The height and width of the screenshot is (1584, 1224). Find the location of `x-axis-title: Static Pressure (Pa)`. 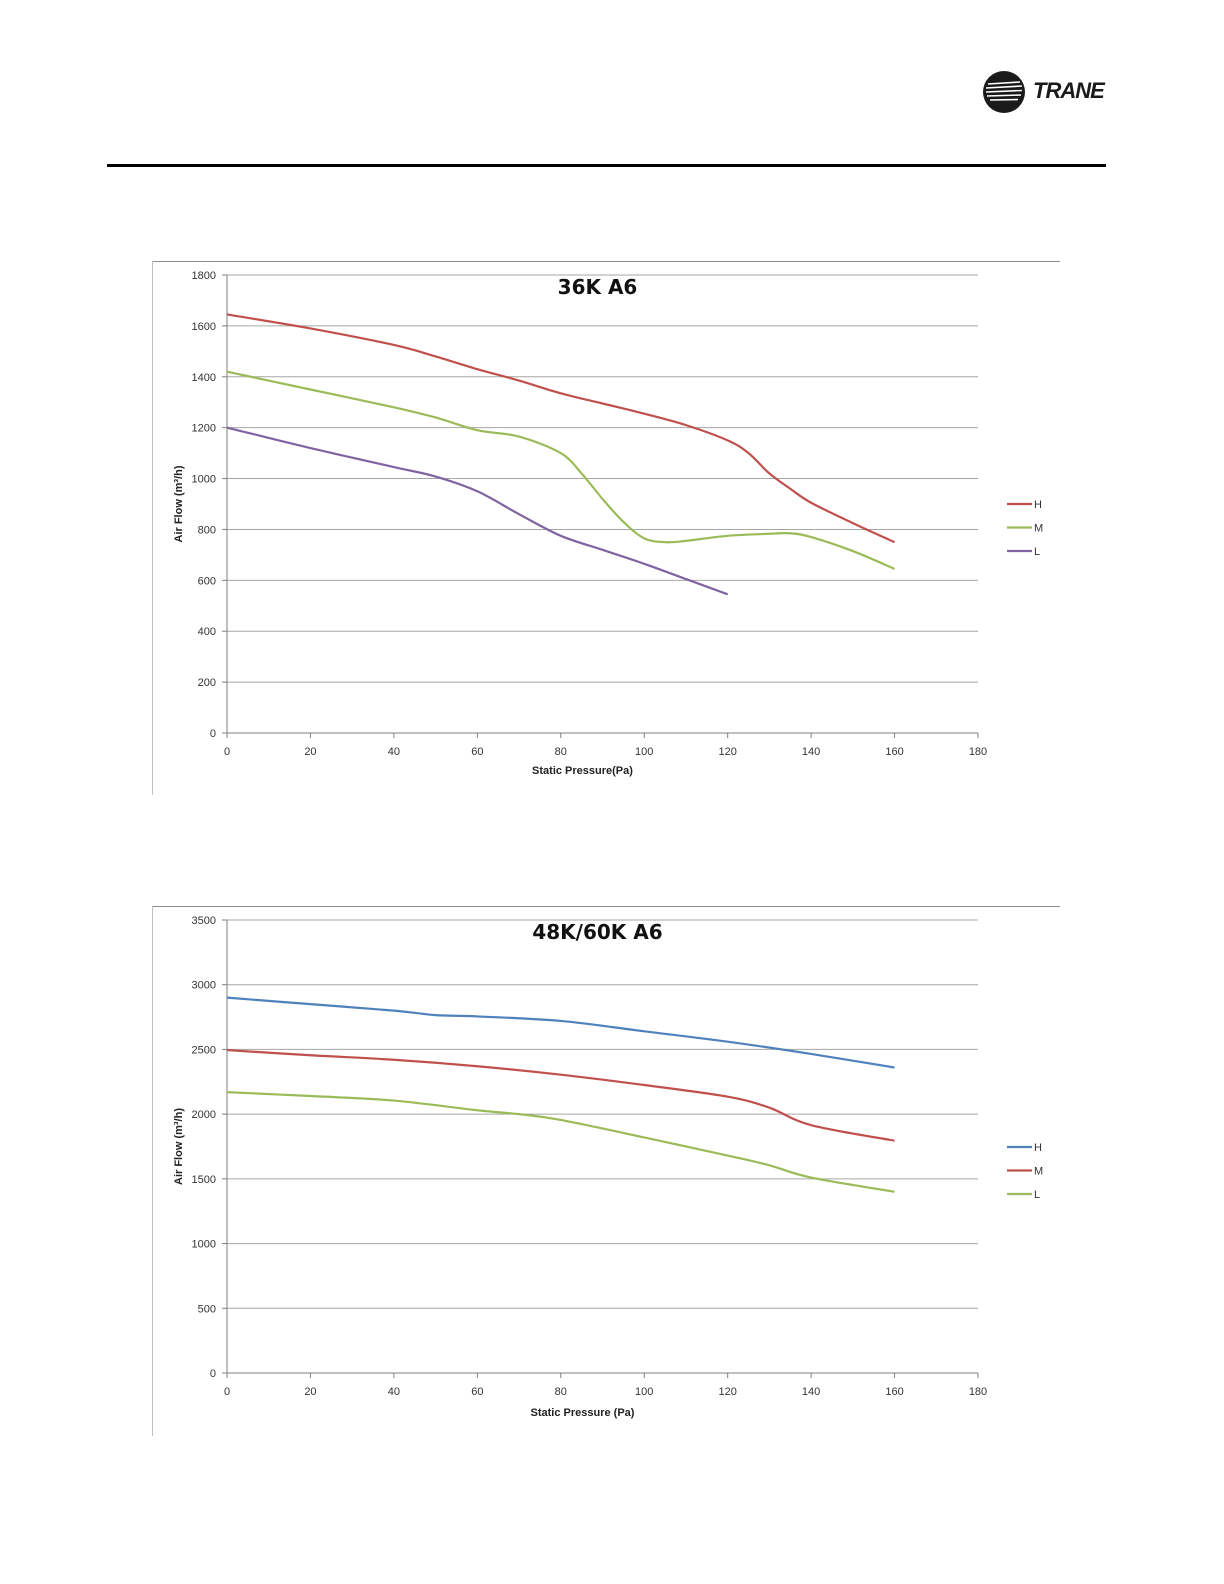

x-axis-title: Static Pressure (Pa) is located at coordinates (583, 1413).